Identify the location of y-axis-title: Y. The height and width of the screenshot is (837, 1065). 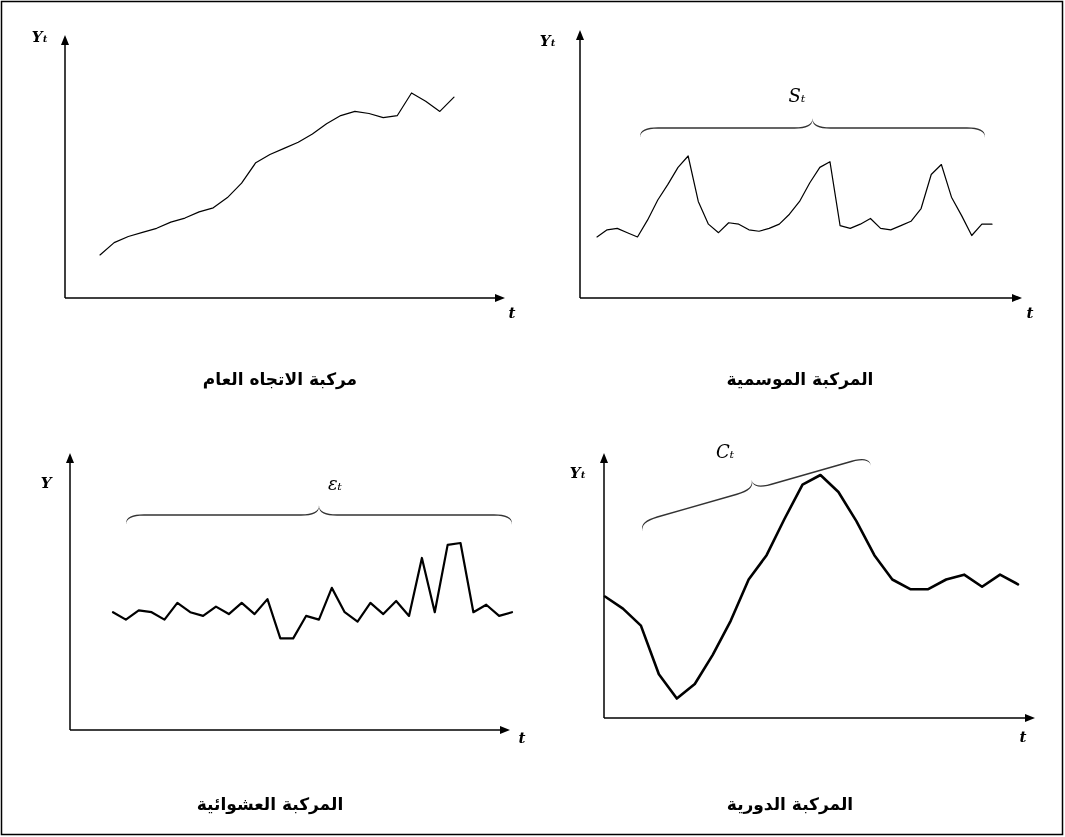
(46, 483).